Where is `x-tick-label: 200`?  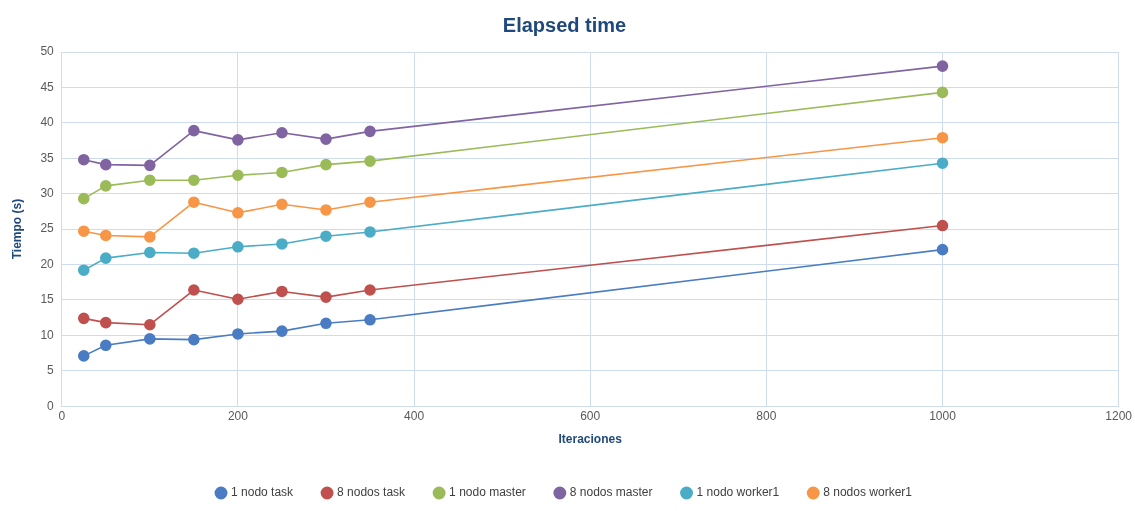
x-tick-label: 200 is located at coordinates (238, 415).